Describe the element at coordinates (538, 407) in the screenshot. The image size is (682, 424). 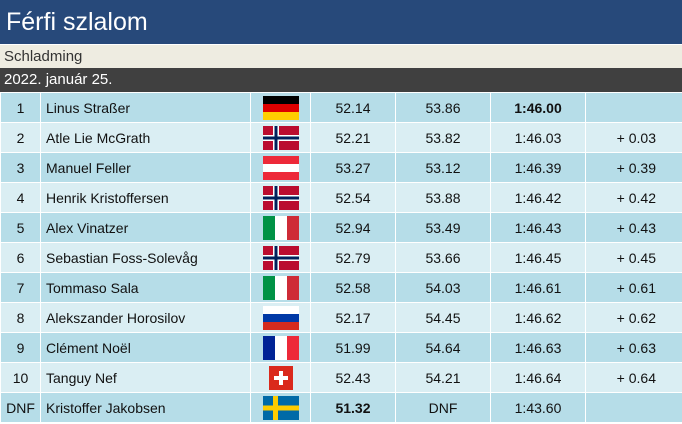
I see `total-cell: 1:43.60` at that location.